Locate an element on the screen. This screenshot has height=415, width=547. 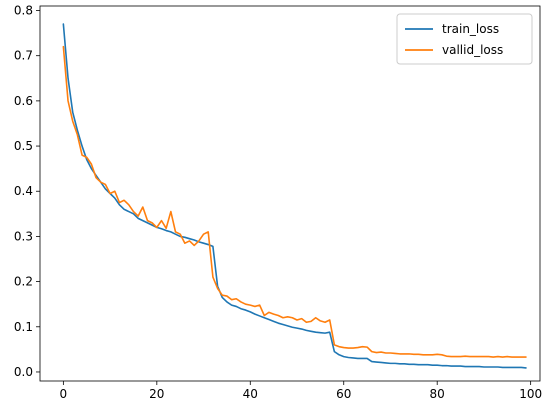
x-tick-label: 80 is located at coordinates (437, 394).